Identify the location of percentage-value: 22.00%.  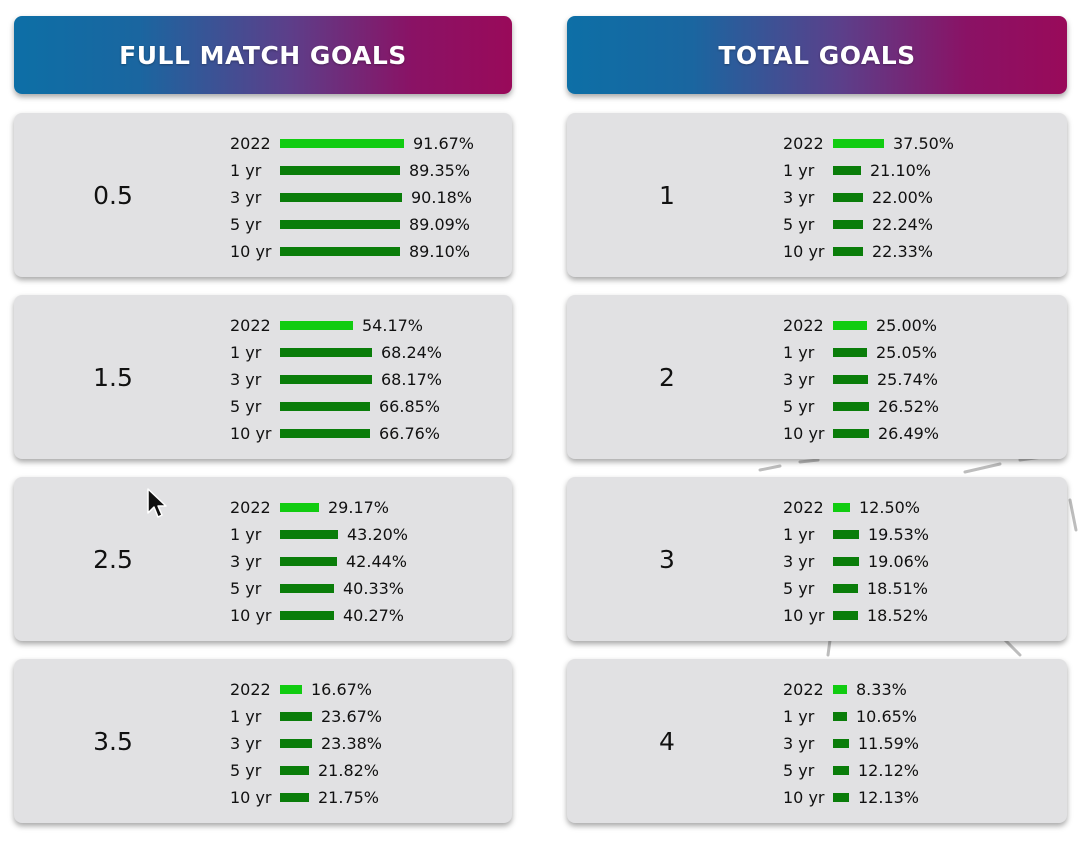
(903, 197).